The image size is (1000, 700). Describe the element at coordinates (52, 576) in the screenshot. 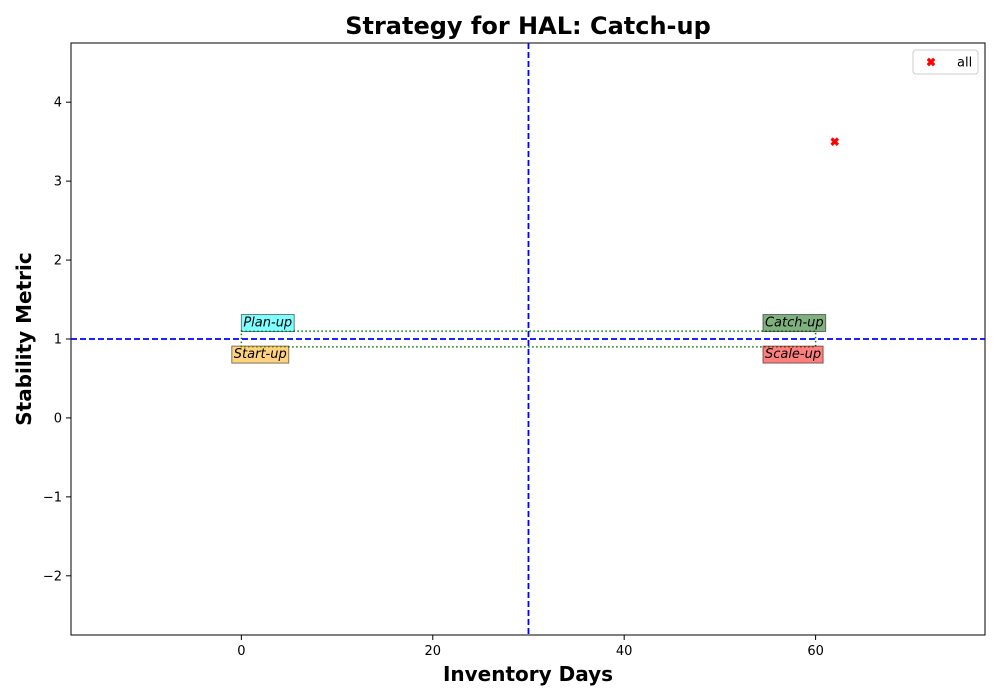

I see `y-tick-label: −2` at that location.